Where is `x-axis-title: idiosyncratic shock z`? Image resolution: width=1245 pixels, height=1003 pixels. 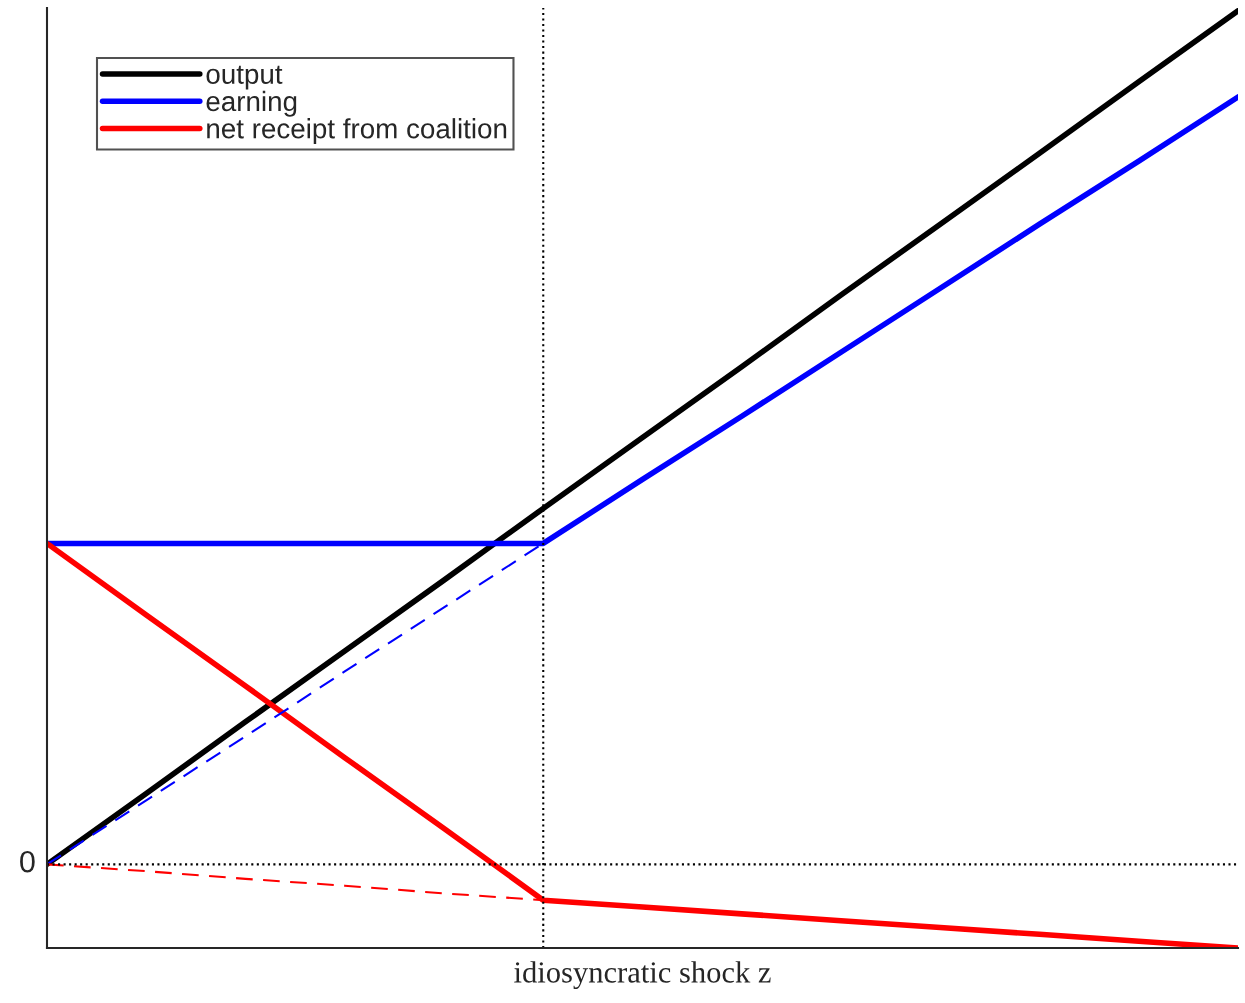
x-axis-title: idiosyncratic shock z is located at coordinates (642, 975).